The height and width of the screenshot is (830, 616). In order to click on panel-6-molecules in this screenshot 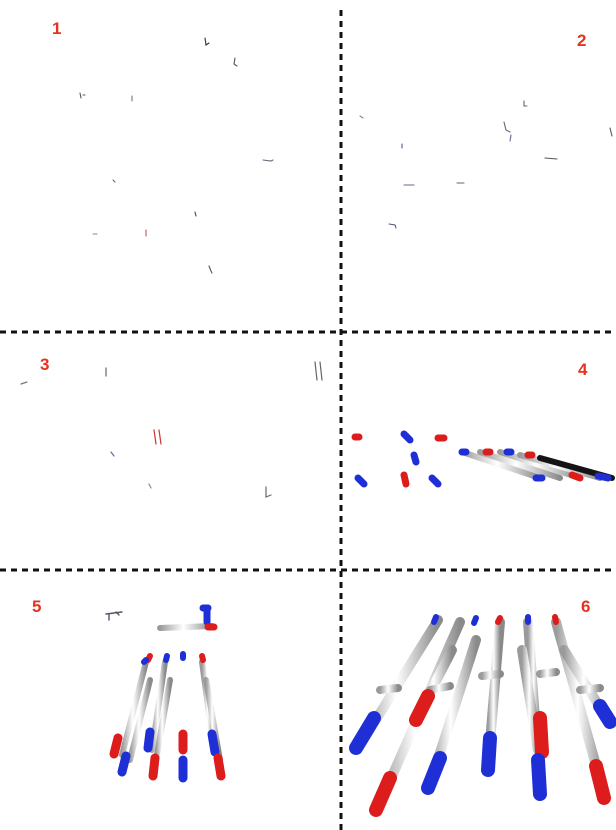, I will do `click(482, 715)`.